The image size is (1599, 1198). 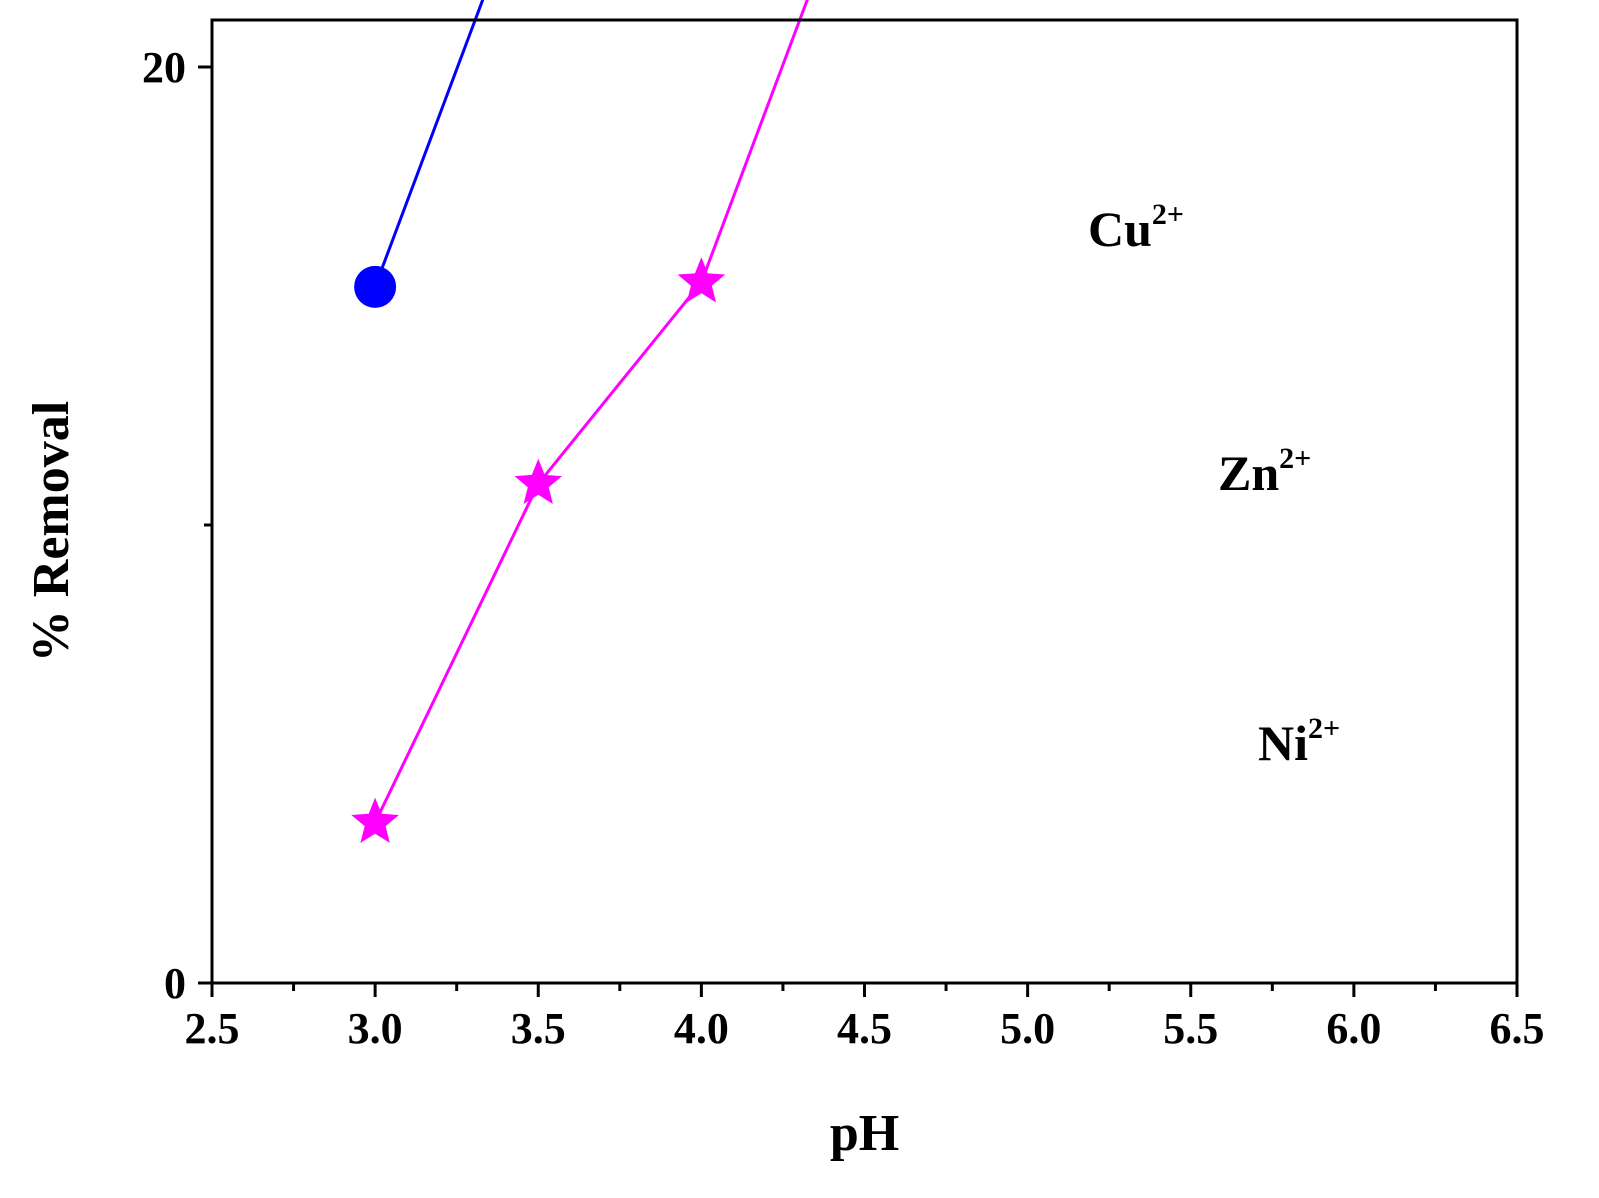 I want to click on y-tick-label: 0, so click(x=175, y=983).